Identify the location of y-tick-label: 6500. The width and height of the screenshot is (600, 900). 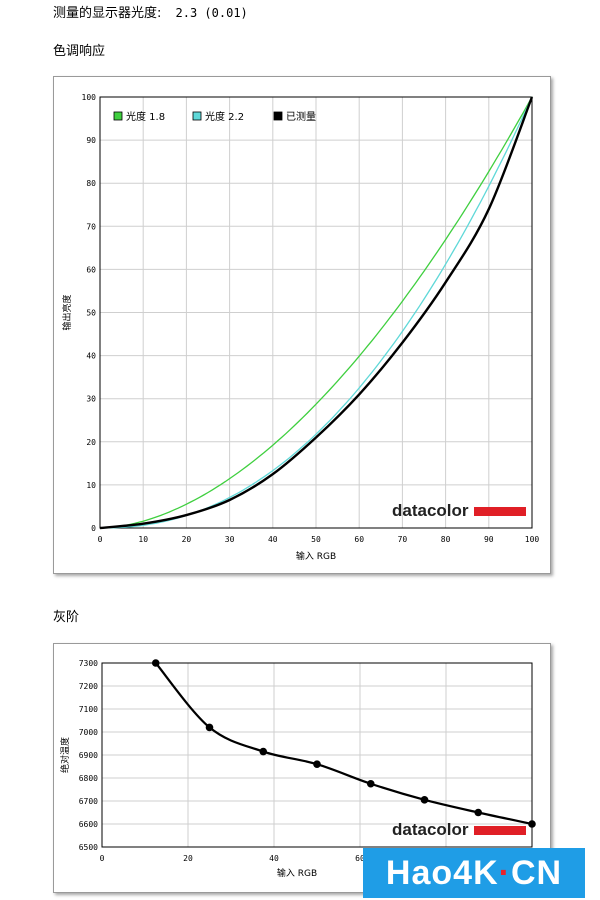
(88, 847).